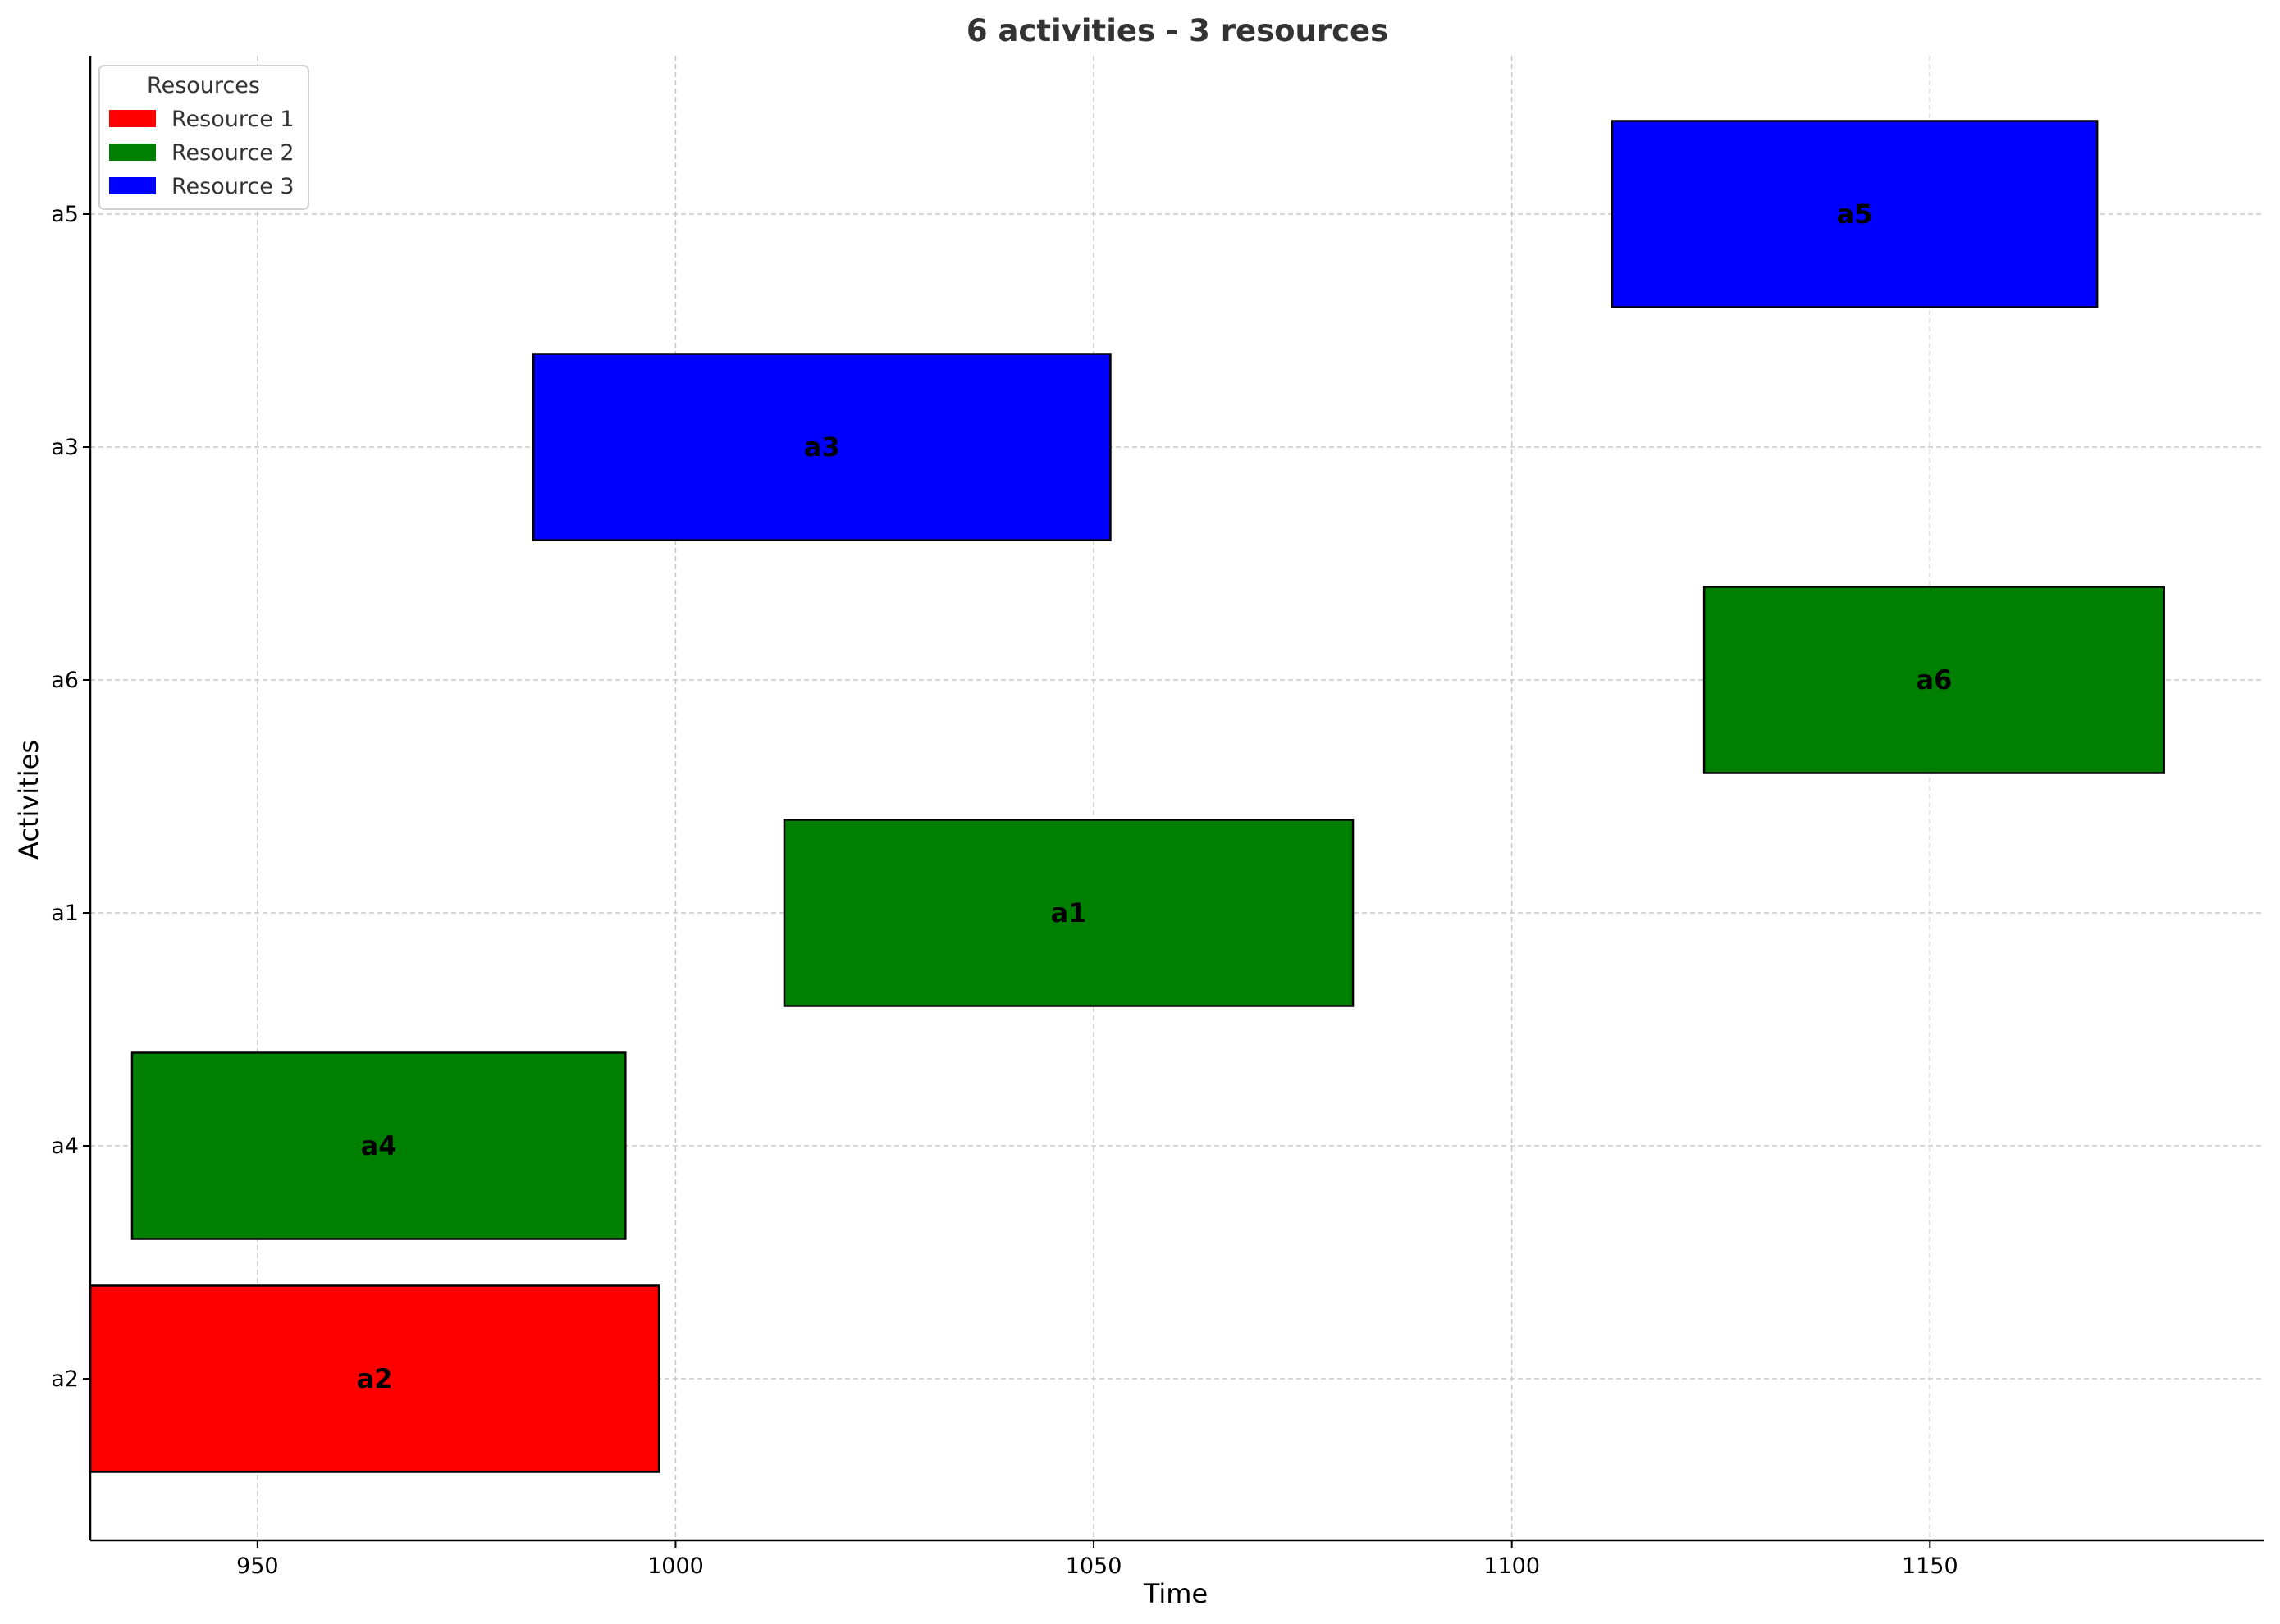 The width and height of the screenshot is (2280, 1624). What do you see at coordinates (203, 85) in the screenshot?
I see `legend-title: Resources` at bounding box center [203, 85].